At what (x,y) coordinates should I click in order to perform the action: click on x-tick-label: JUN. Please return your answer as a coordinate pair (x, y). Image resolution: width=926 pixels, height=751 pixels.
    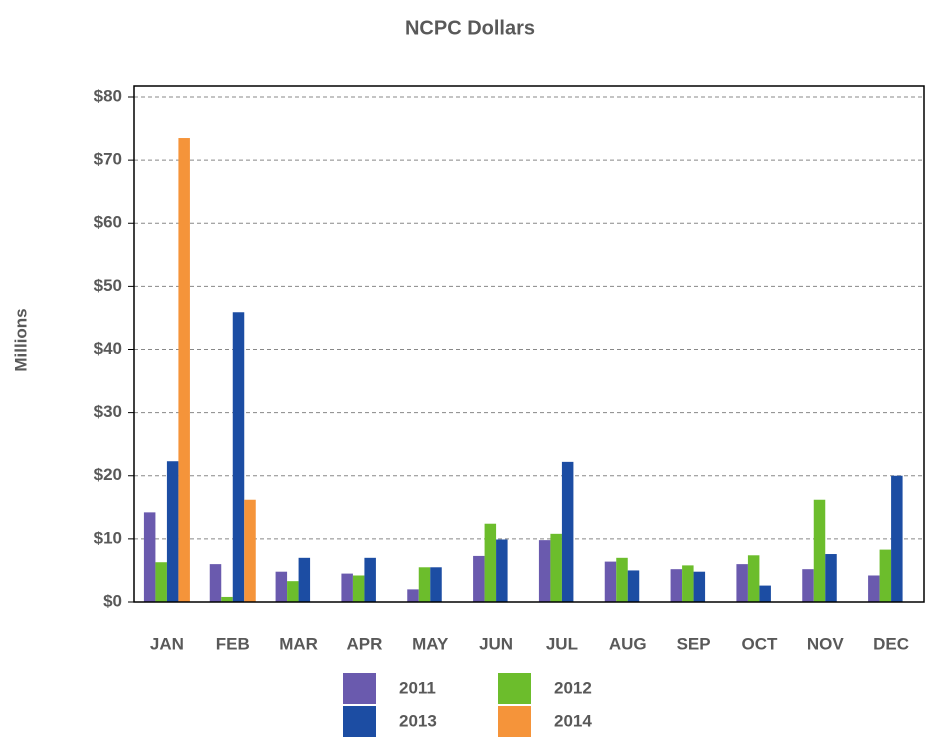
    Looking at the image, I should click on (496, 643).